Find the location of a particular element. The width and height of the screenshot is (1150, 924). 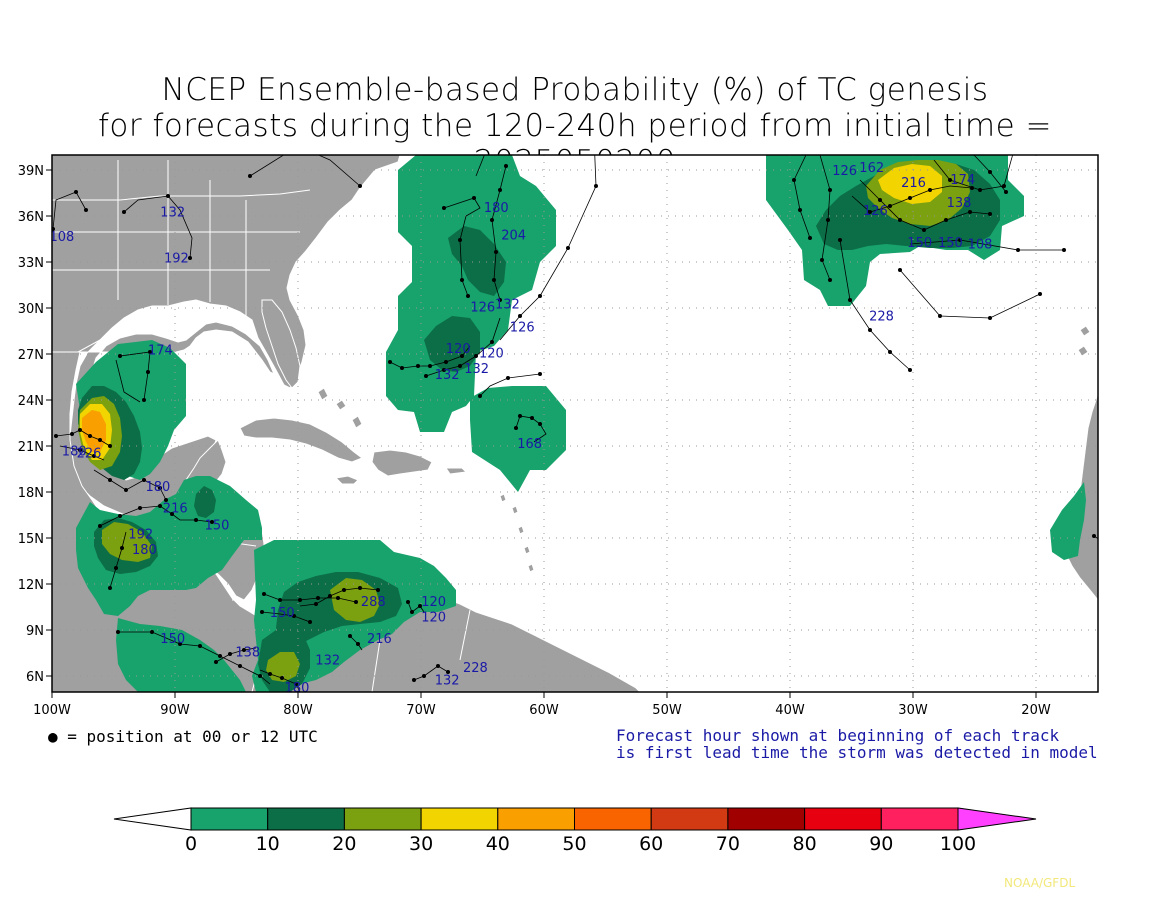

lat-label: 27N is located at coordinates (31, 355).